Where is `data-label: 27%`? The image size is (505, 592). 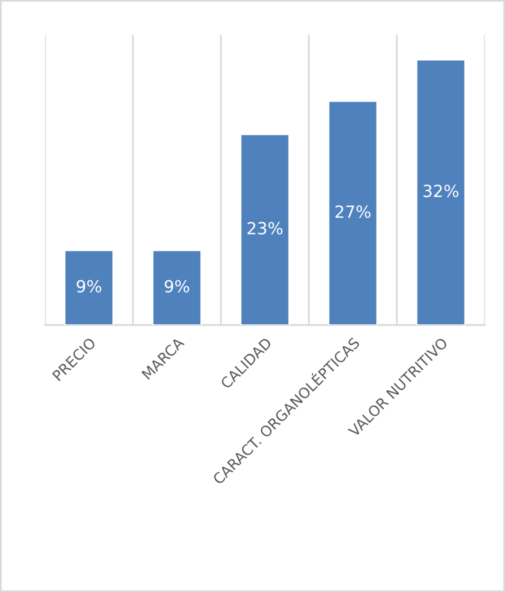 data-label: 27% is located at coordinates (353, 211).